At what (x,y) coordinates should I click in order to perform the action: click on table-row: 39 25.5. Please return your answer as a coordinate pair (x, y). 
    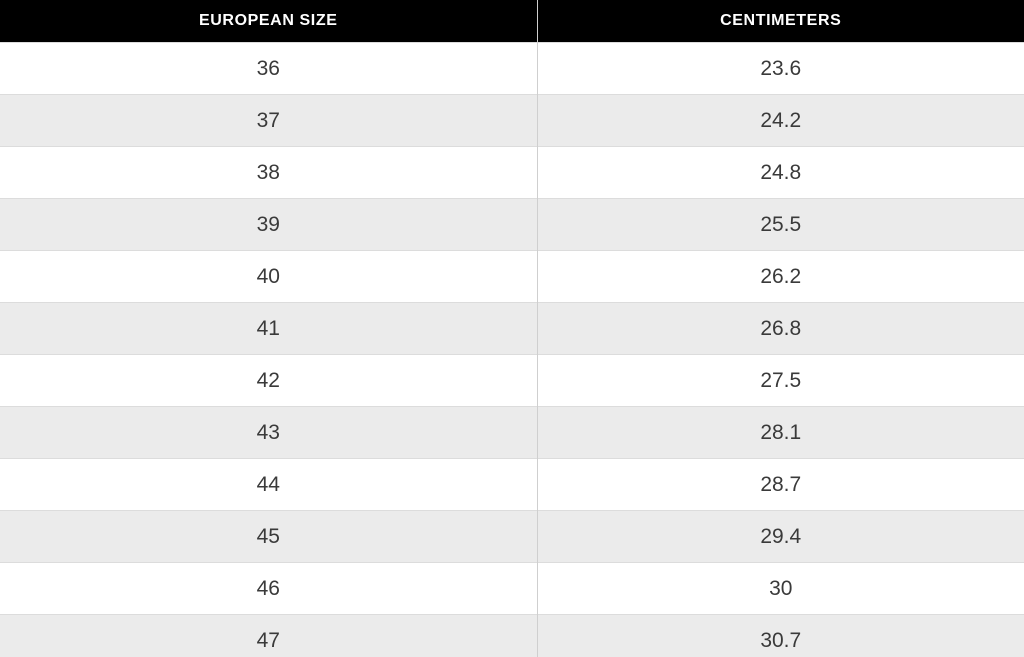
    Looking at the image, I should click on (512, 224).